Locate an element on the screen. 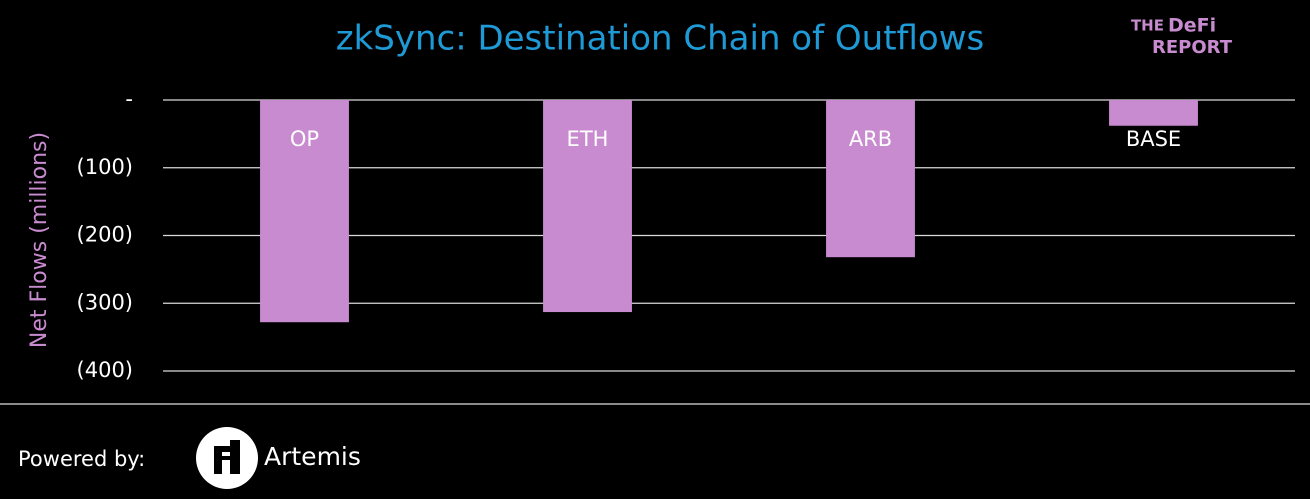 The width and height of the screenshot is (1310, 499). category-label: BASE is located at coordinates (1153, 139).